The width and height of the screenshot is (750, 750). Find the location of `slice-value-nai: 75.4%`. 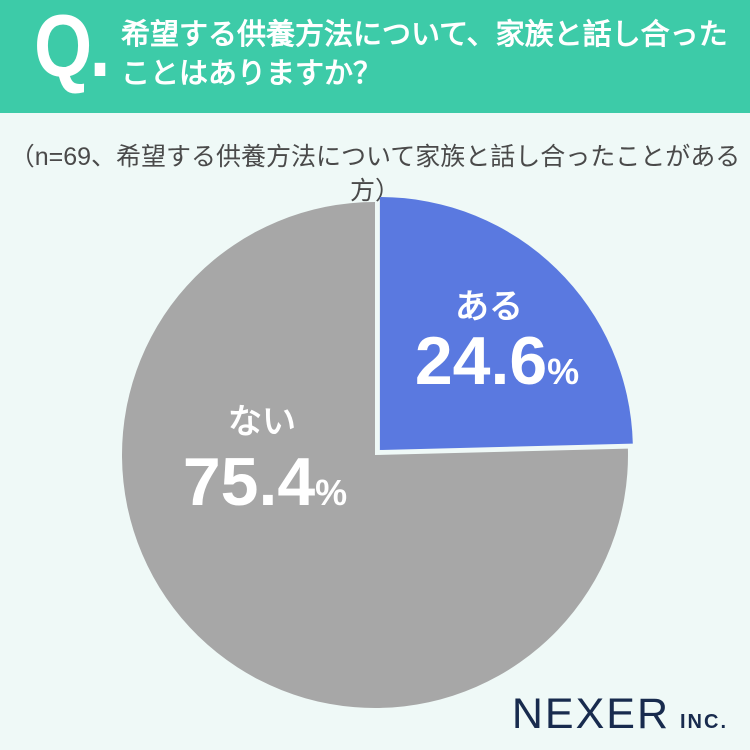

slice-value-nai: 75.4% is located at coordinates (265, 482).